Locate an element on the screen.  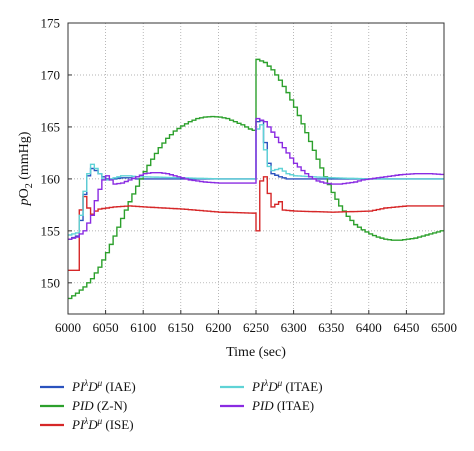
legend-label-pid-itae-main: PI is located at coordinates (258, 386).